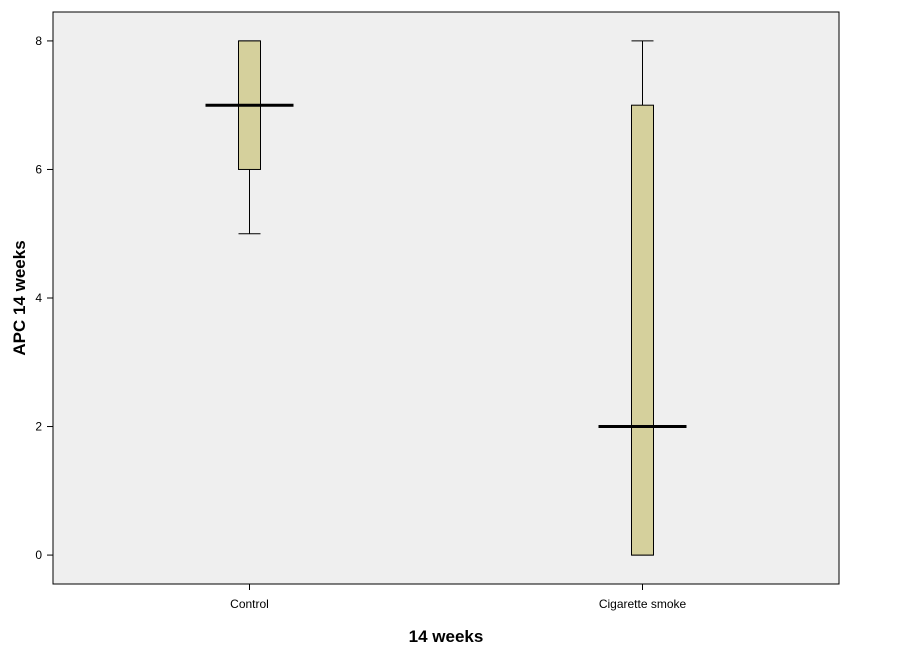 The height and width of the screenshot is (653, 900). Describe the element at coordinates (643, 604) in the screenshot. I see `x-tick-label: Cigarette smoke` at that location.